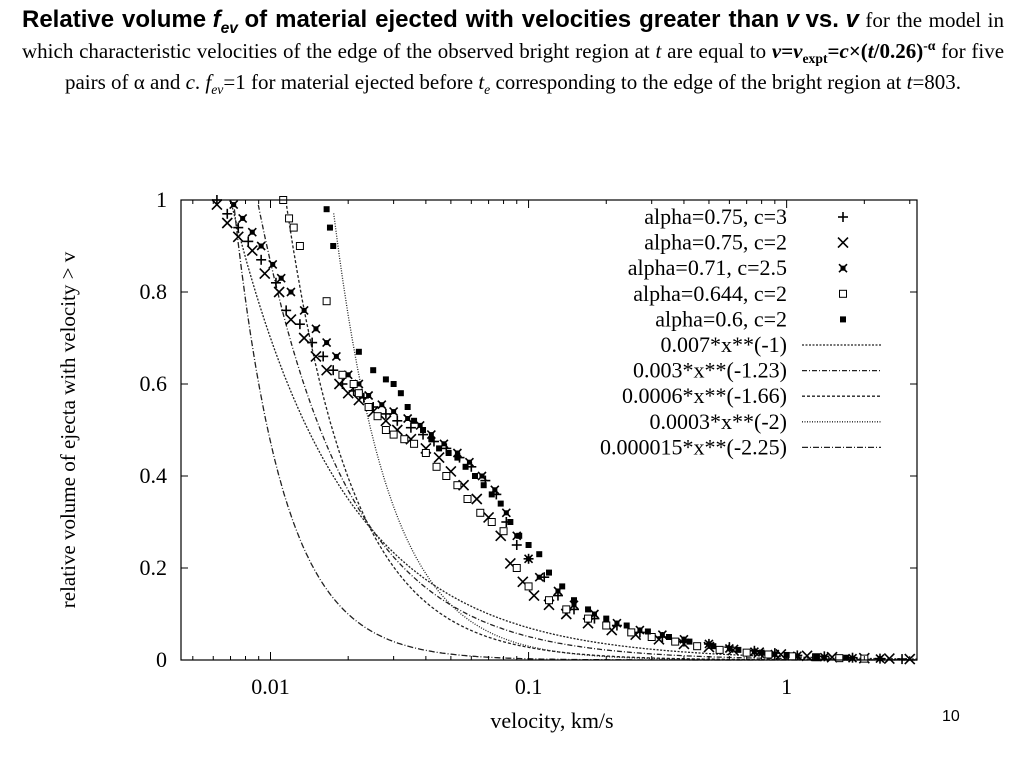  What do you see at coordinates (197, 82) in the screenshot?
I see `title-p4: .` at bounding box center [197, 82].